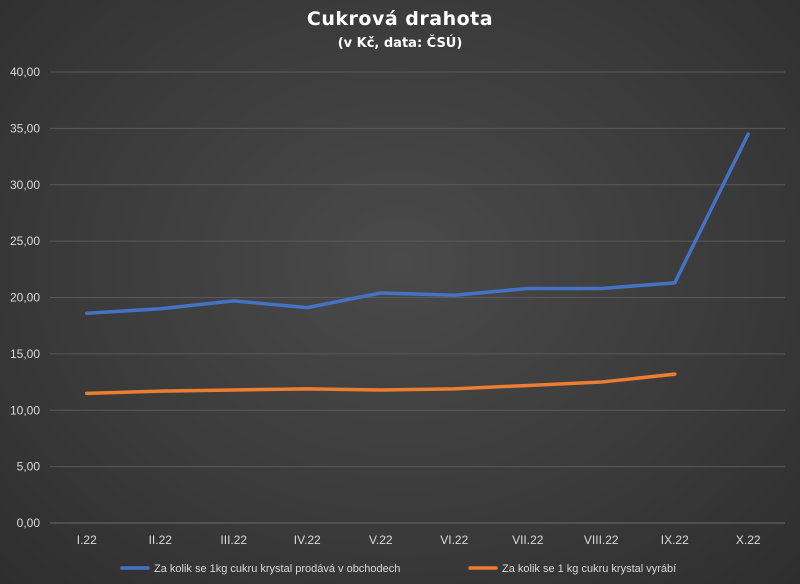 This screenshot has width=800, height=584. Describe the element at coordinates (87, 540) in the screenshot. I see `x-tick-label: I.22` at that location.